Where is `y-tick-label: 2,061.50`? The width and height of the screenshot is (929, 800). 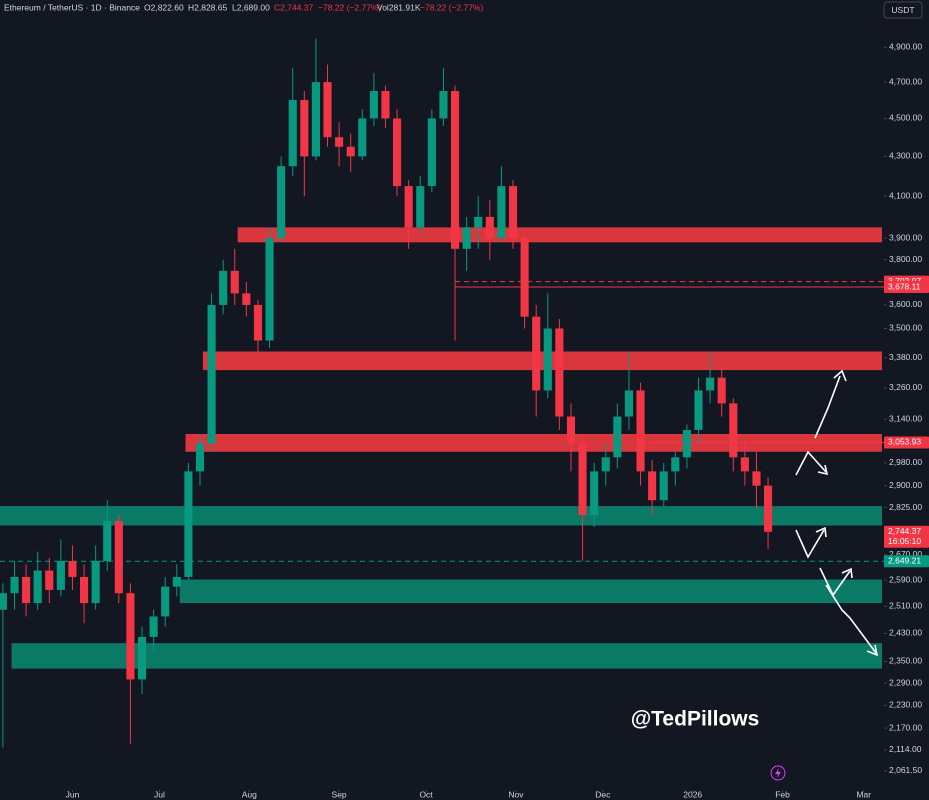 y-tick-label: 2,061.50 is located at coordinates (905, 770).